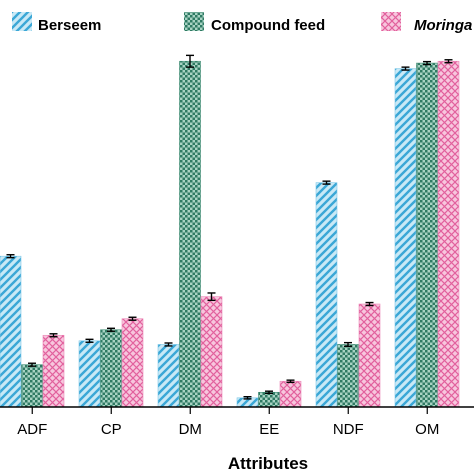  I want to click on legend-swatch-berseem, so click(22, 21).